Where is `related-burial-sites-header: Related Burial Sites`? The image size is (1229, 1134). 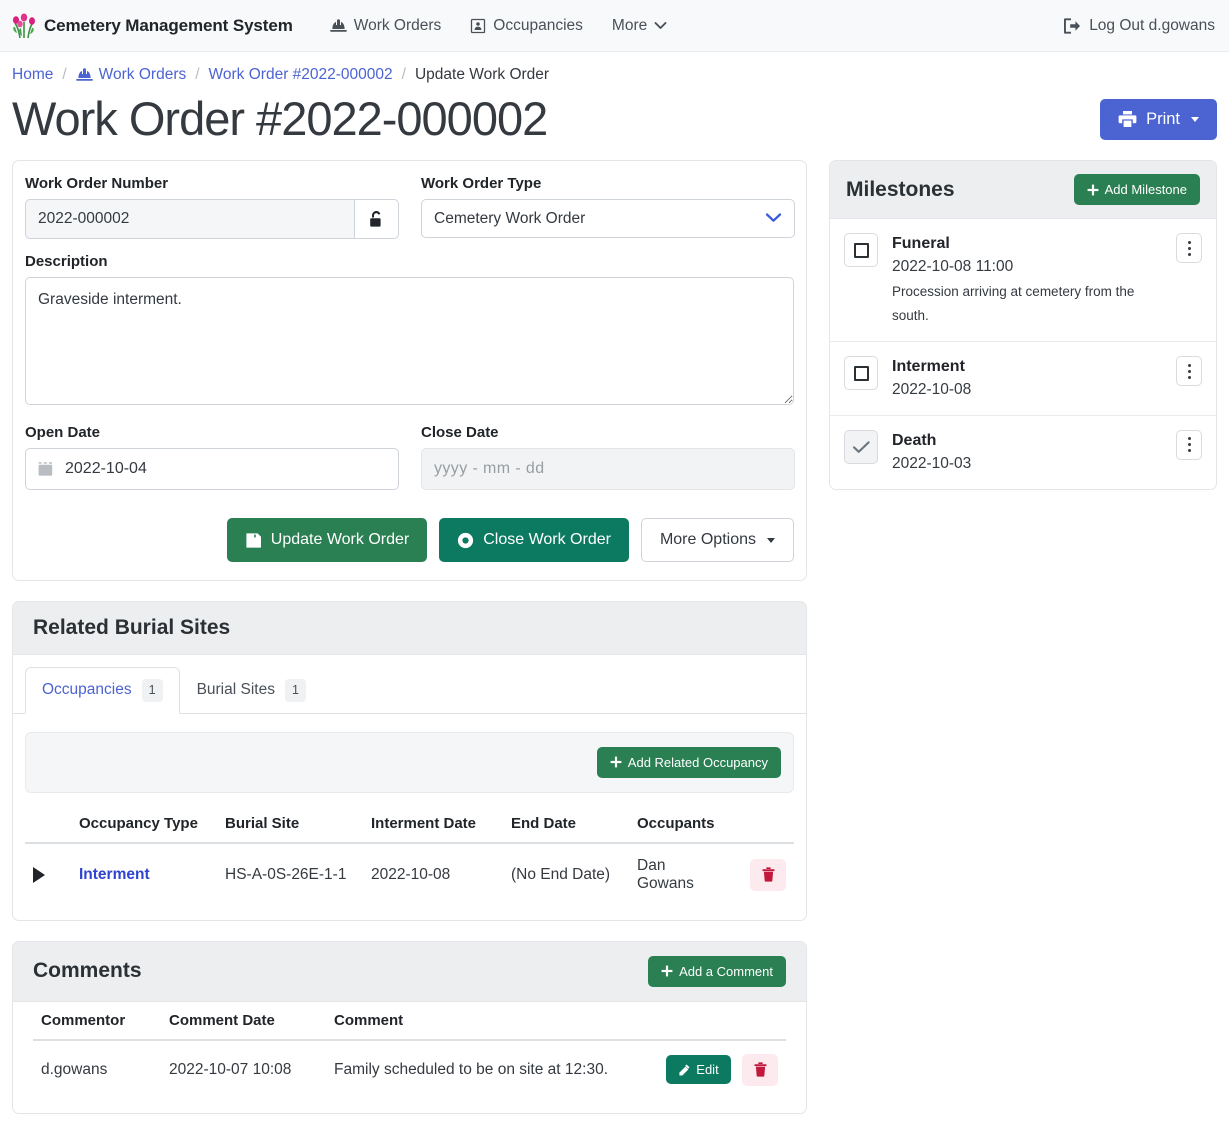 related-burial-sites-header: Related Burial Sites is located at coordinates (409, 629).